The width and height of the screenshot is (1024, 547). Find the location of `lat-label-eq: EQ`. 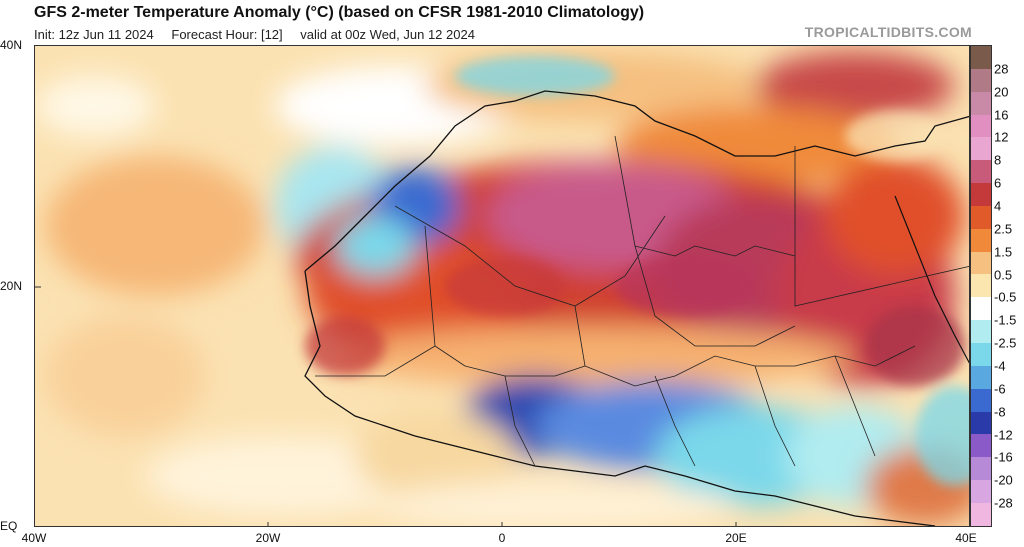

lat-label-eq: EQ is located at coordinates (9, 526).